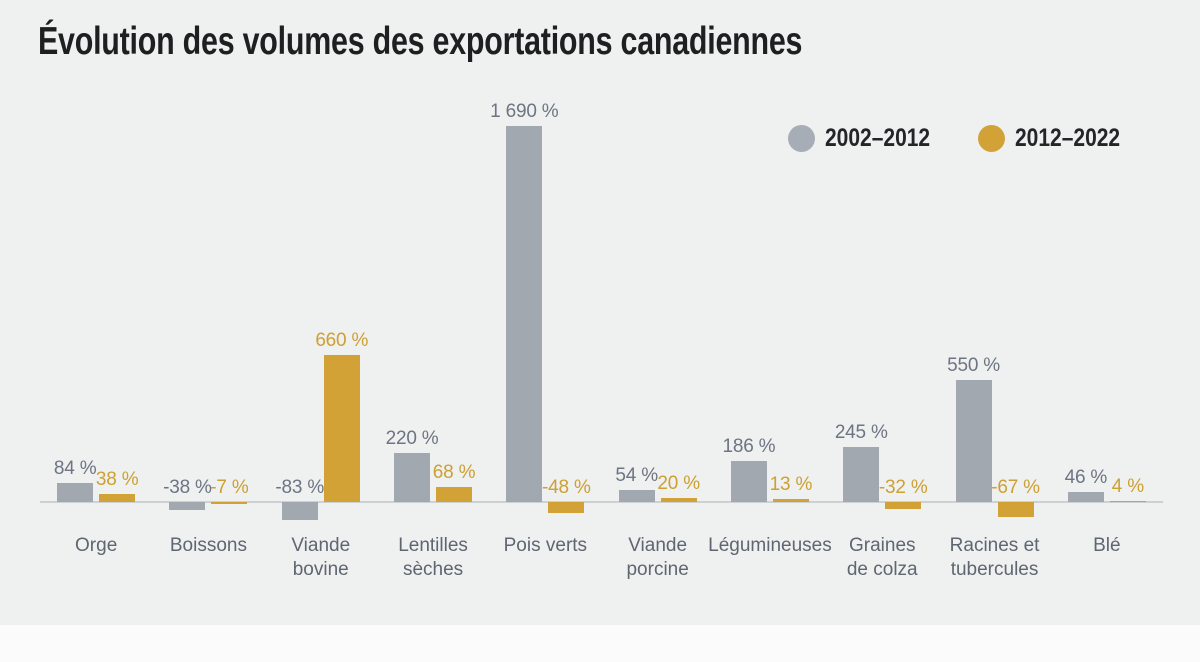 This screenshot has height=662, width=1200. What do you see at coordinates (770, 545) in the screenshot?
I see `category-label-legumineuses: Légumineuses` at bounding box center [770, 545].